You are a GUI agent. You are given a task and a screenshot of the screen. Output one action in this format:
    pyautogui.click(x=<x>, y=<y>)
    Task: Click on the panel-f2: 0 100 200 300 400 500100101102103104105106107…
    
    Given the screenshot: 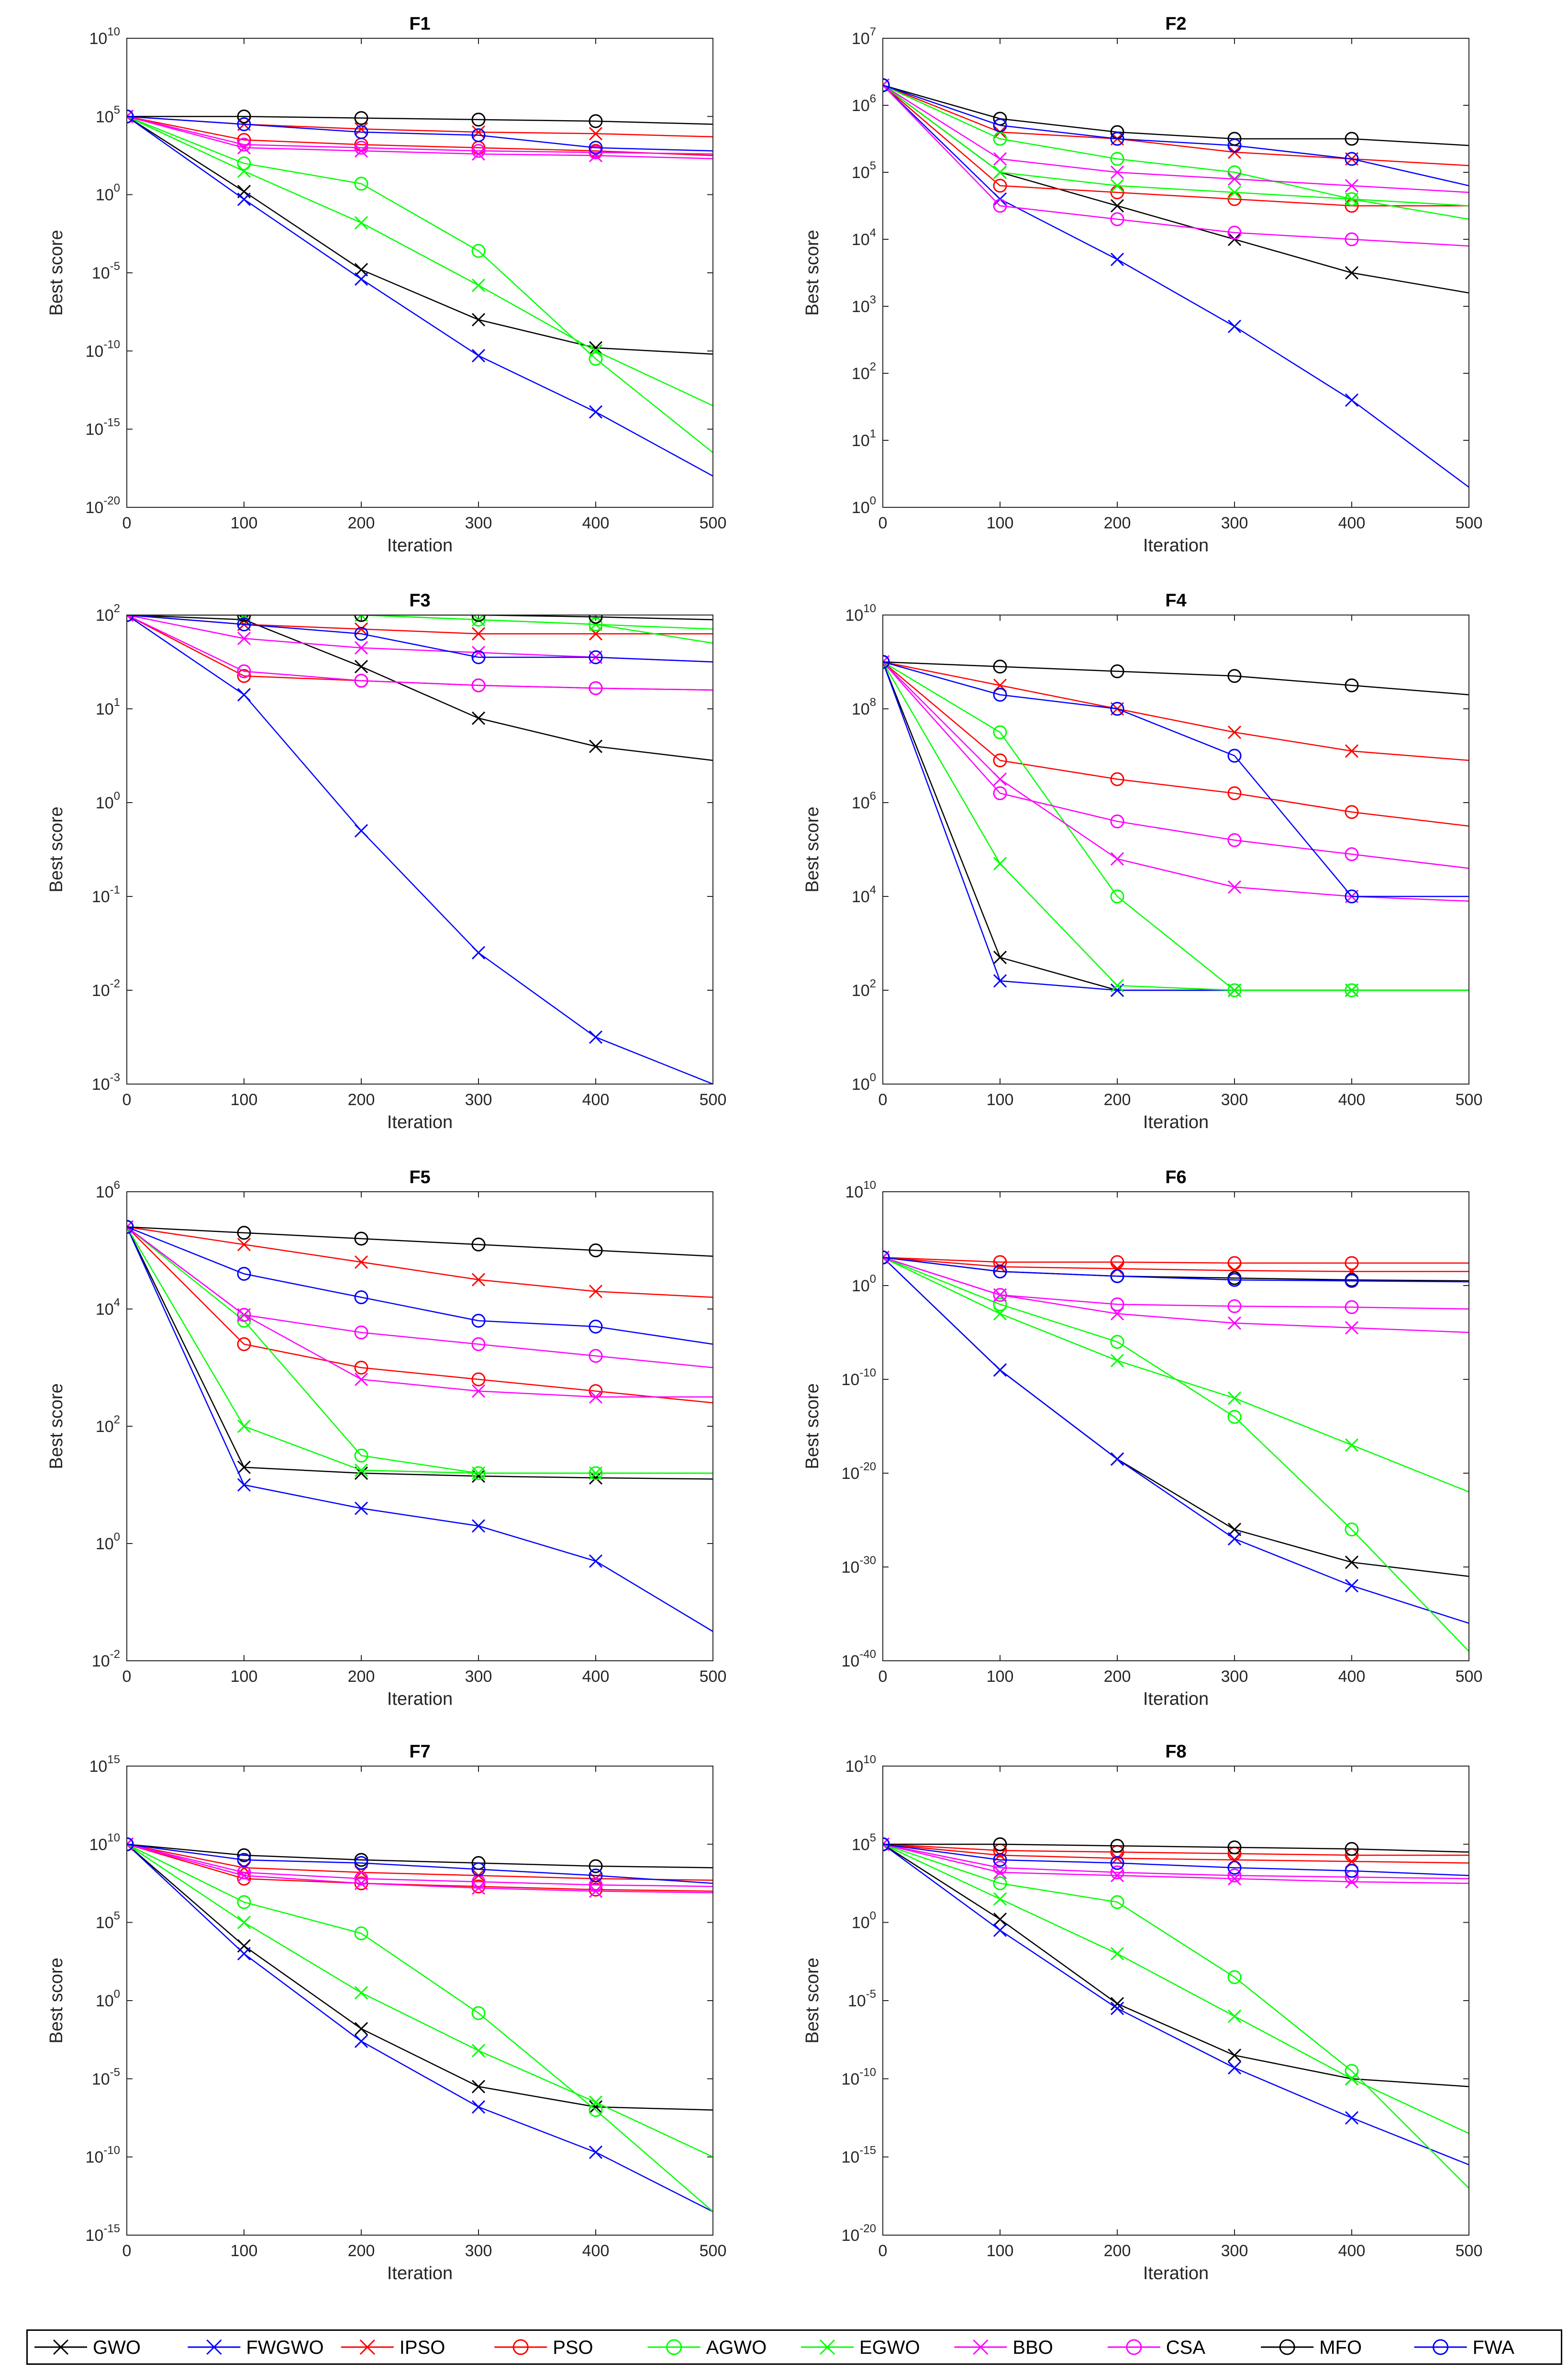 What is the action you would take?
    pyautogui.click(x=1142, y=285)
    